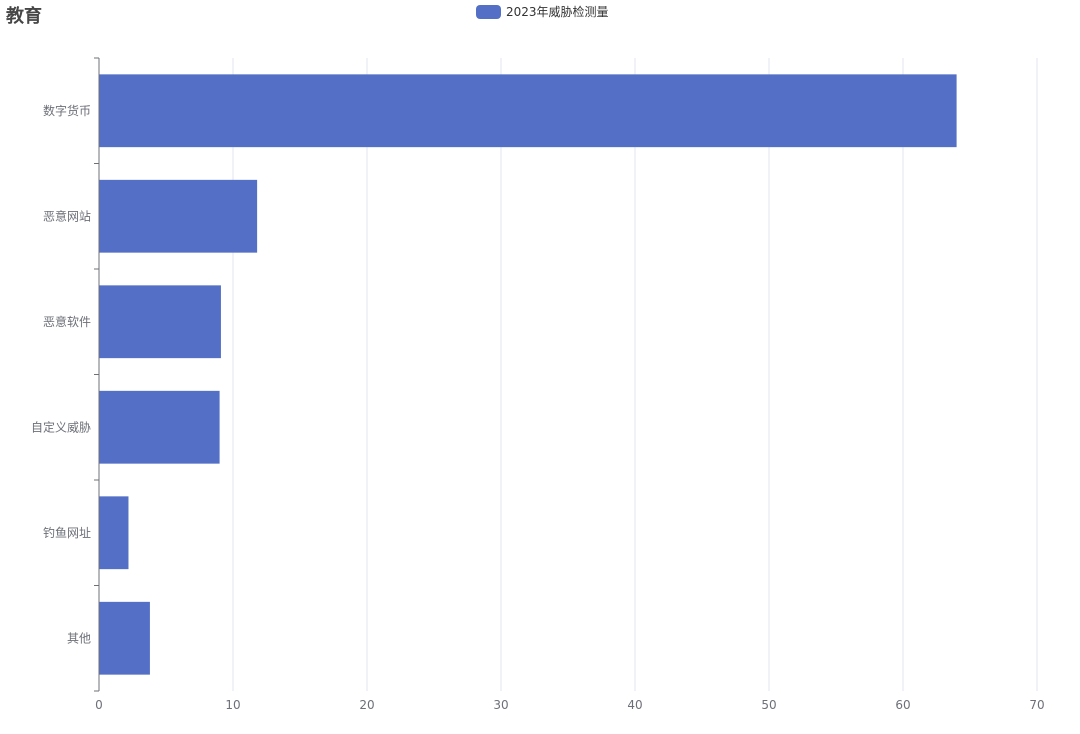 The image size is (1080, 734). Describe the element at coordinates (67, 321) in the screenshot. I see `y-tick-label: 恶意软件` at that location.